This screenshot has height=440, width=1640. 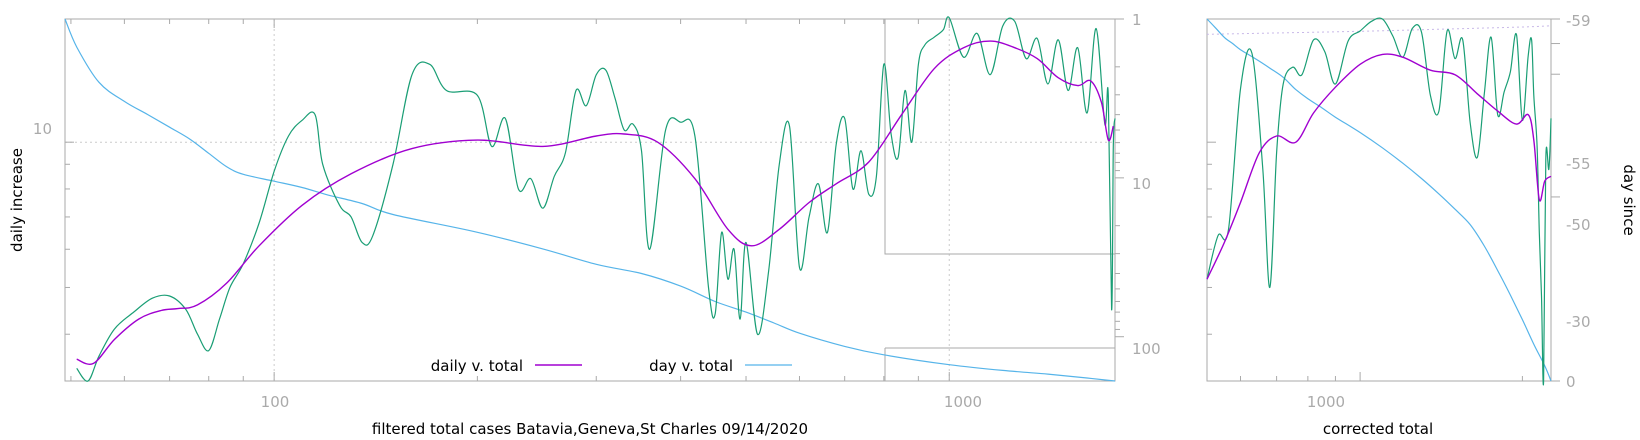 I want to click on inset-frame, so click(x=1000, y=136).